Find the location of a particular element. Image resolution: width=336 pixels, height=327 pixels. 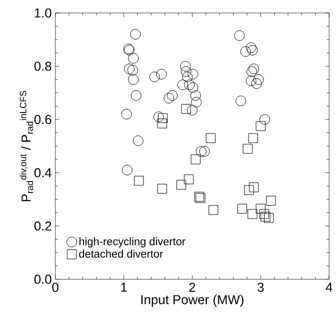

y-axis-title: P$_{rad}$$^{div,out}$ / P$_{rad}$inLCFS is located at coordinates (27, 146).